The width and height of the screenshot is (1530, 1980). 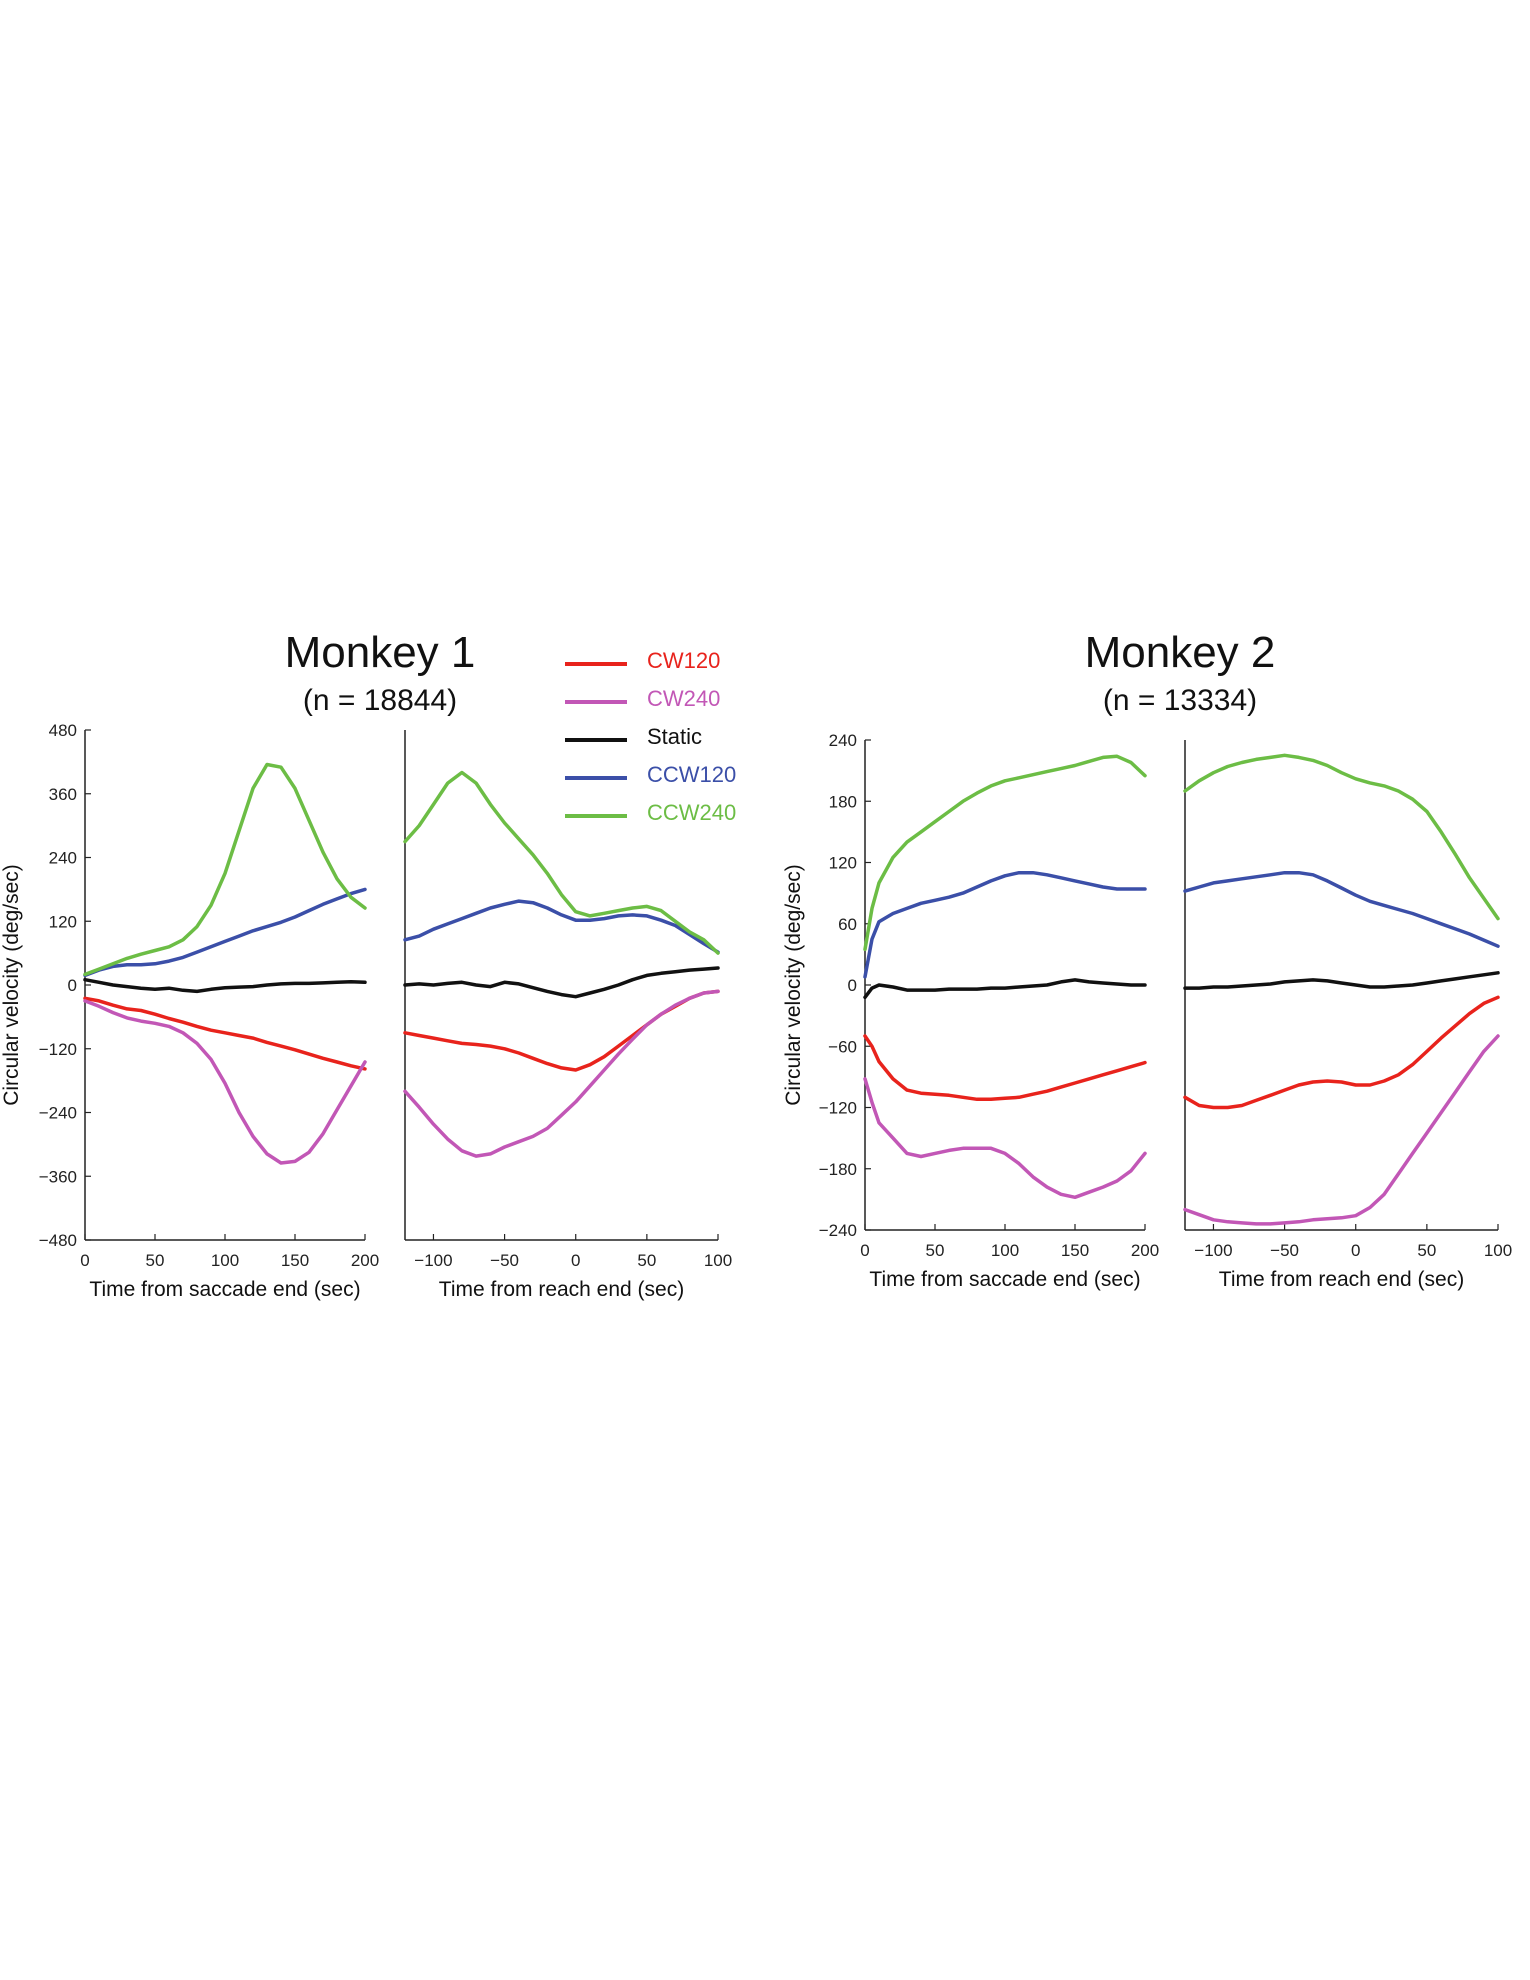 What do you see at coordinates (1005, 924) in the screenshot?
I see `panel3-series-ccw120` at bounding box center [1005, 924].